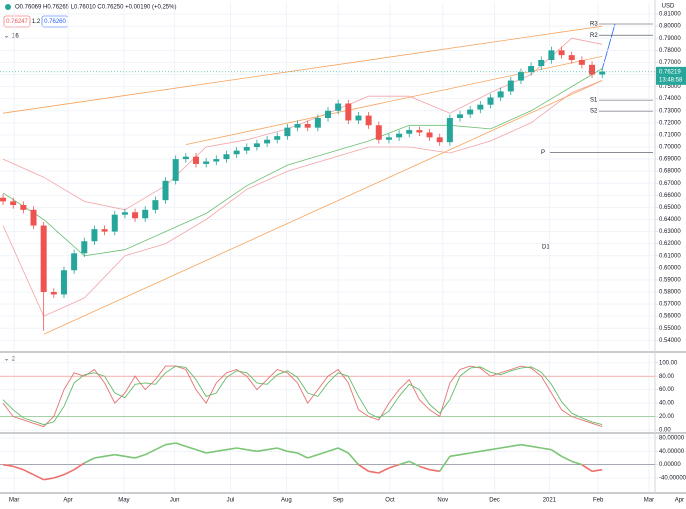  I want to click on y-tick-label: 0.64000, so click(670, 220).